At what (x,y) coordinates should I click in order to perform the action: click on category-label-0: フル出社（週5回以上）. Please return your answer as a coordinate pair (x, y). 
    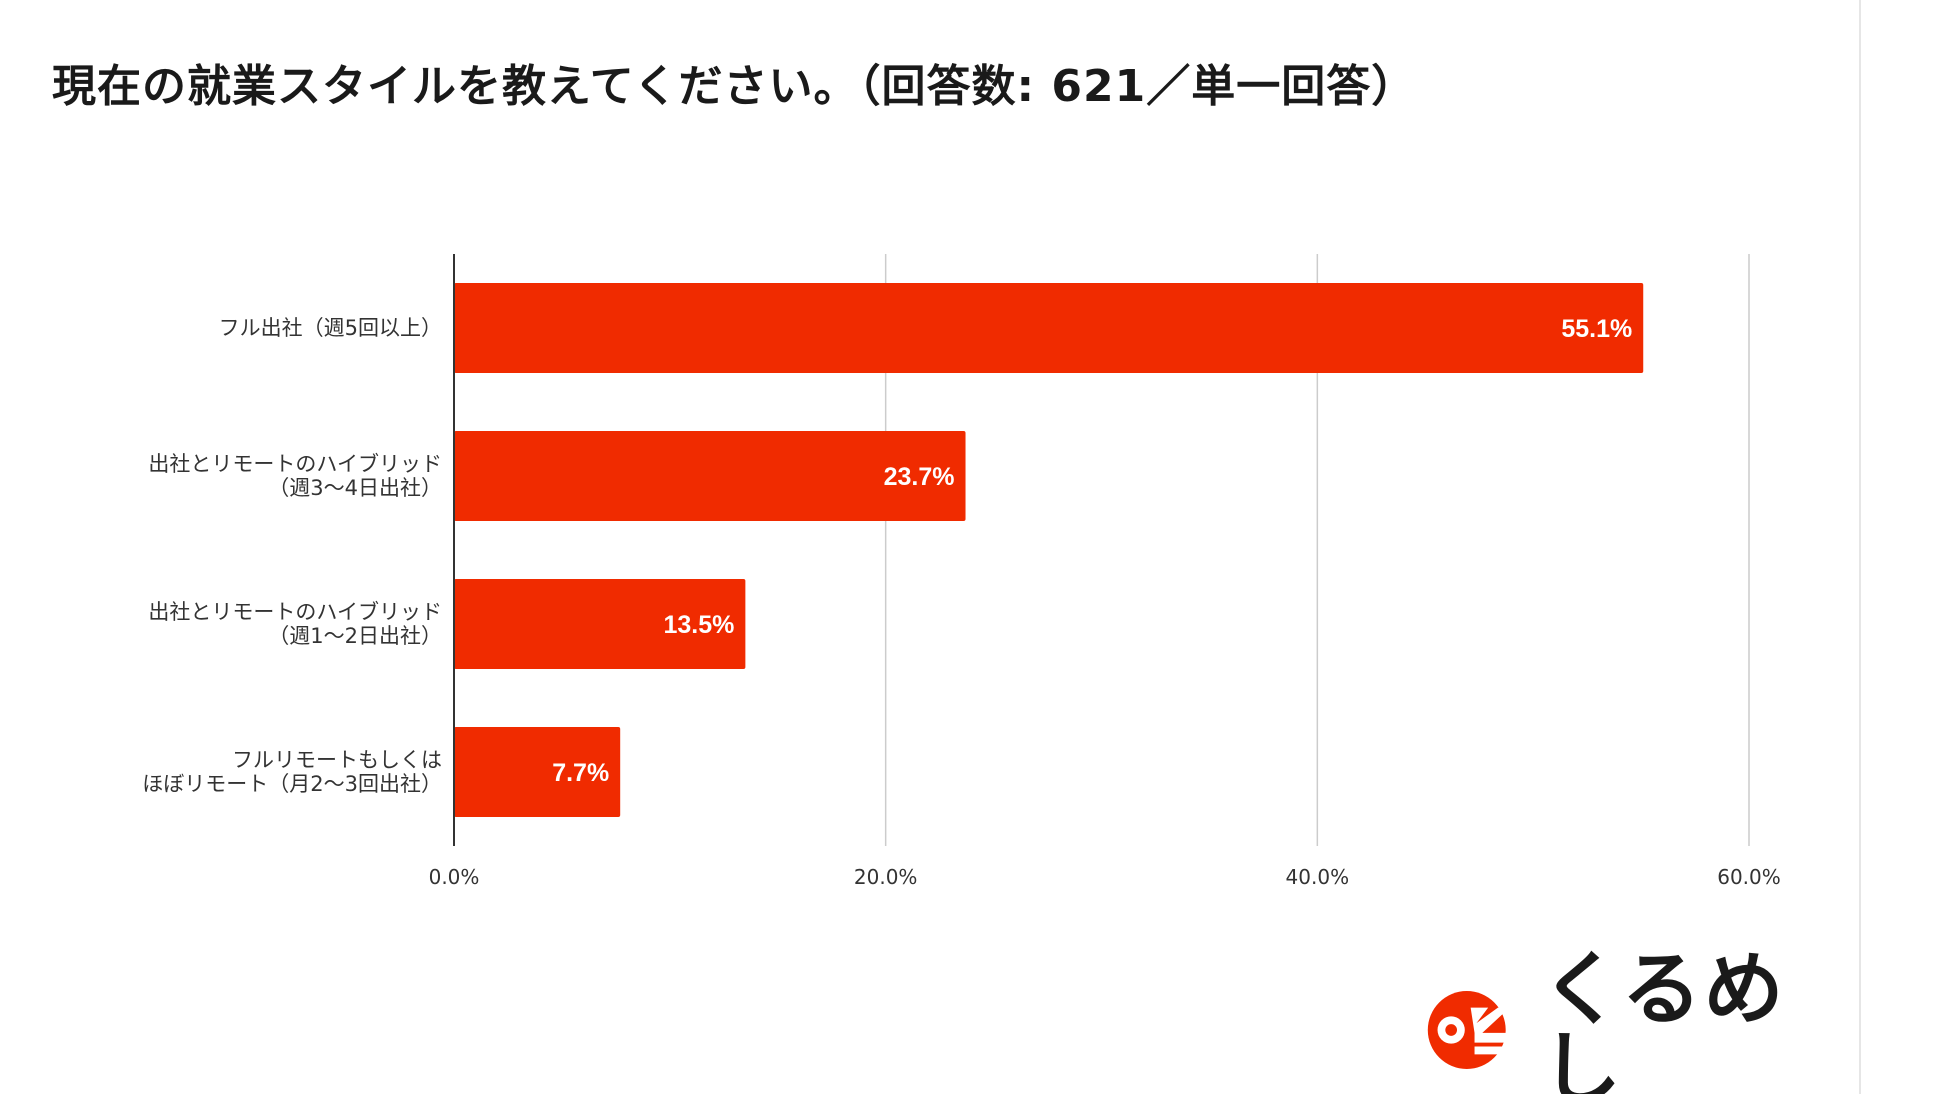
    Looking at the image, I should click on (330, 328).